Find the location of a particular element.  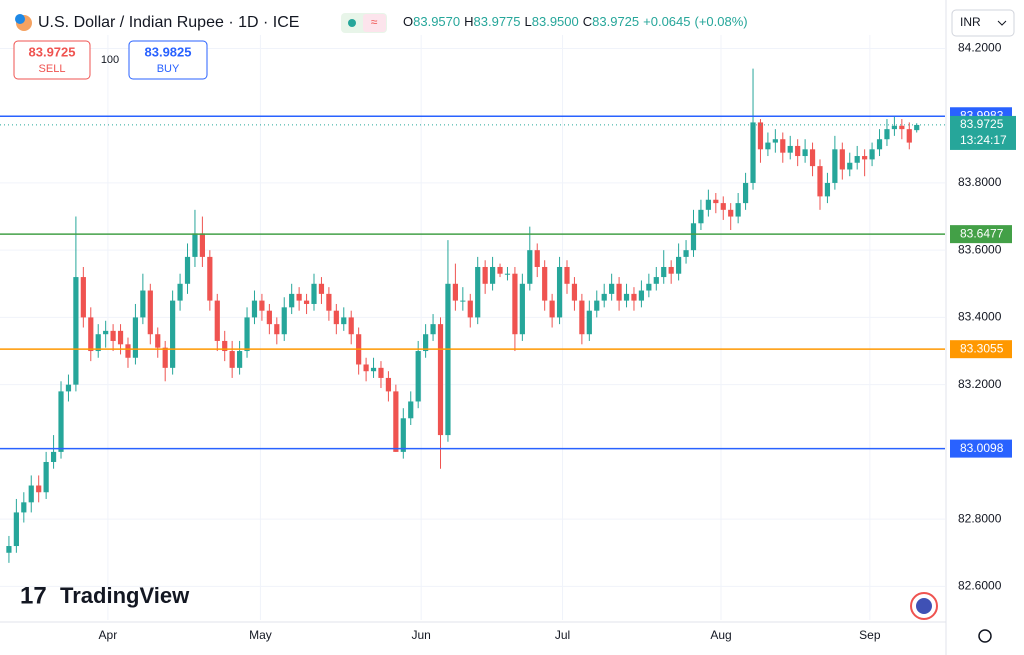

currency: INR is located at coordinates (970, 22).